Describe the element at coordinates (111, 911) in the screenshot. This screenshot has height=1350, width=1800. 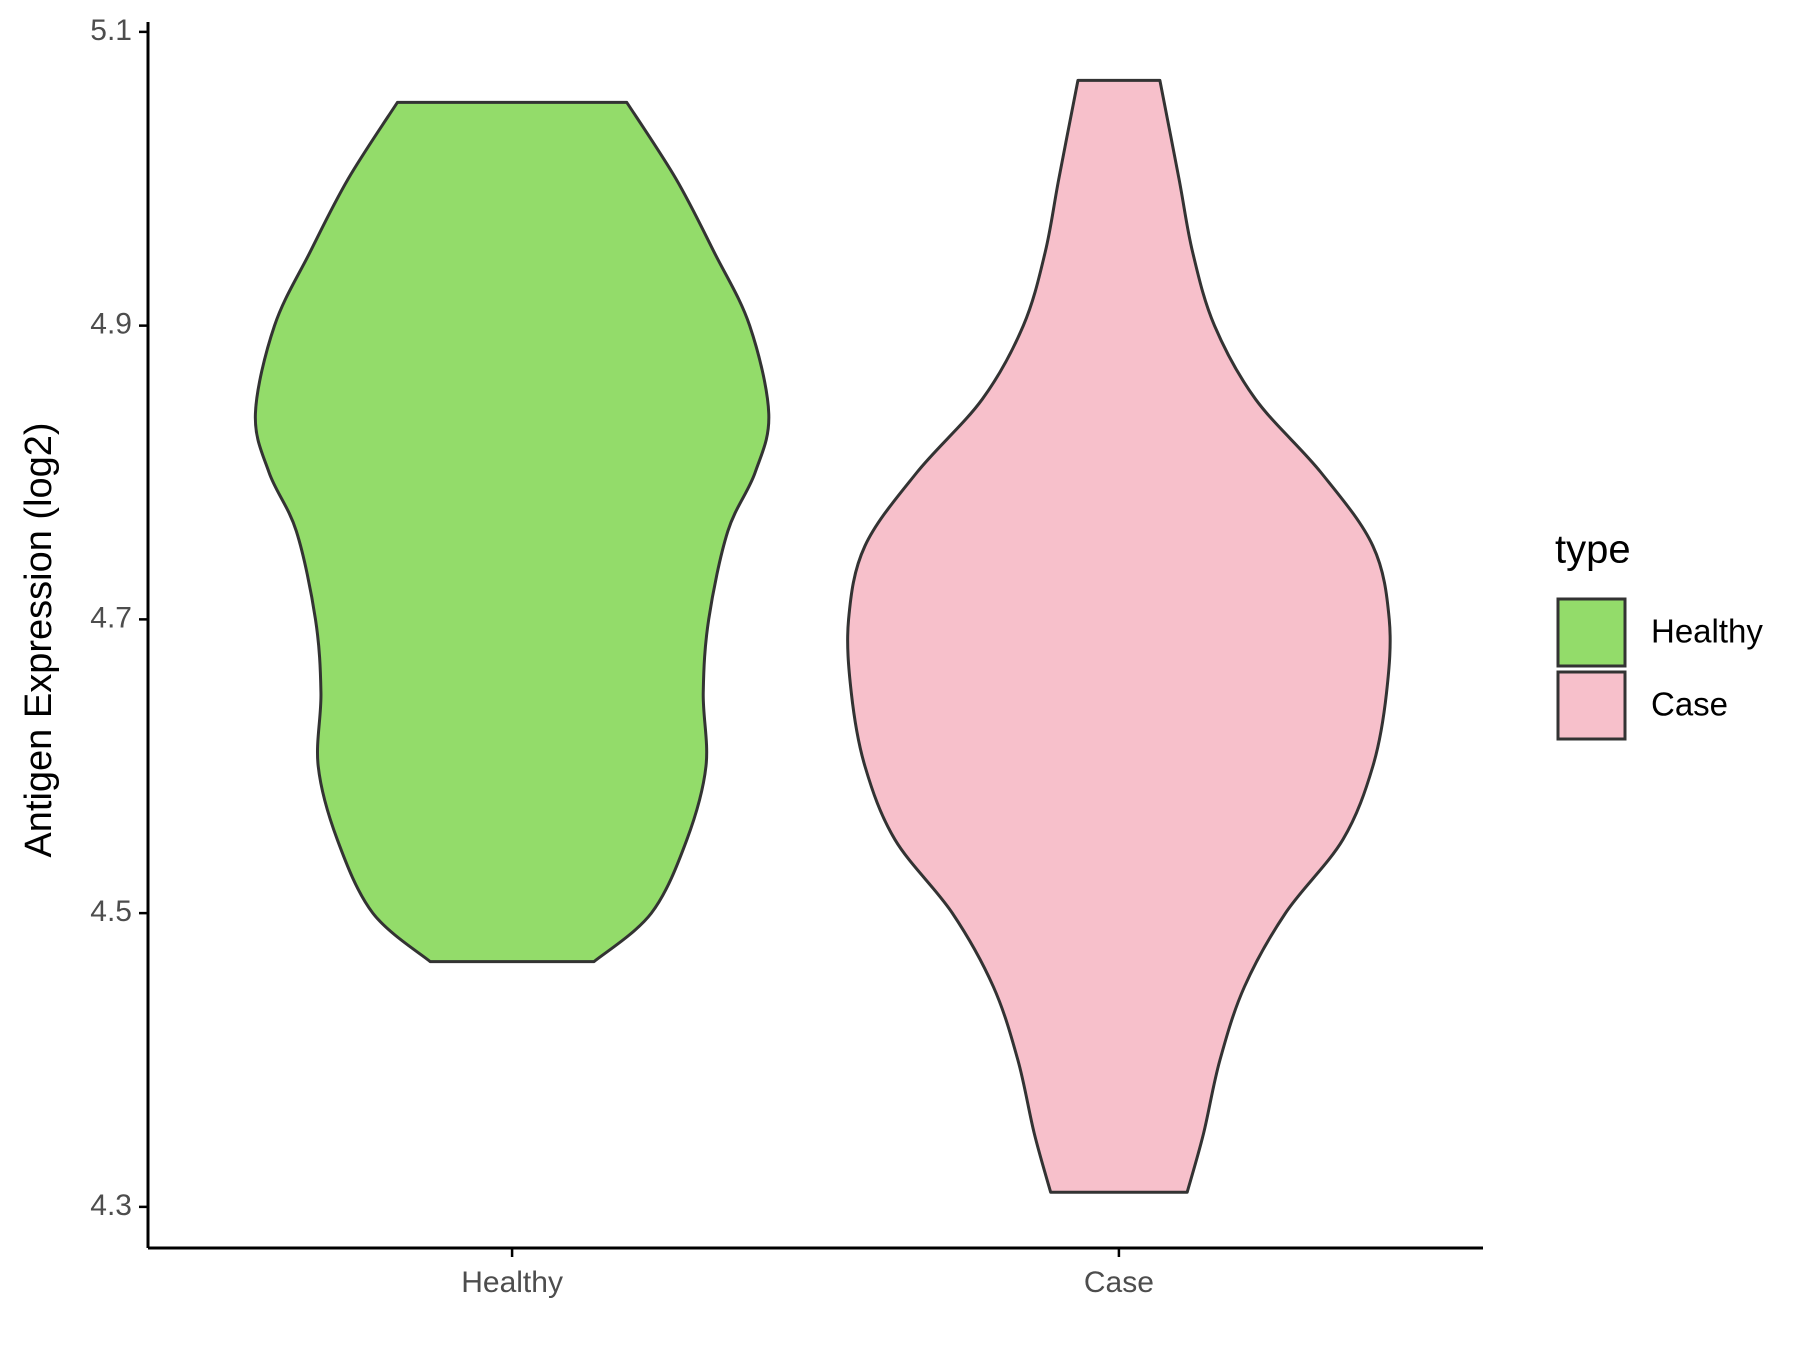
I see `y-tick-label: 4.5` at that location.